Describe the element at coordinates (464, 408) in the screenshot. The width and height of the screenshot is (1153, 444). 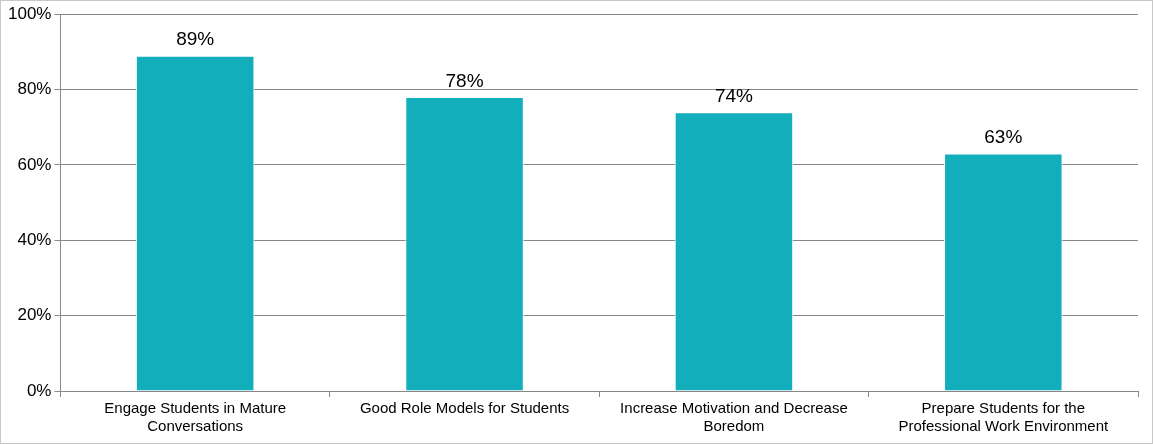
I see `x-tick-label: Good Role Models for Students` at that location.